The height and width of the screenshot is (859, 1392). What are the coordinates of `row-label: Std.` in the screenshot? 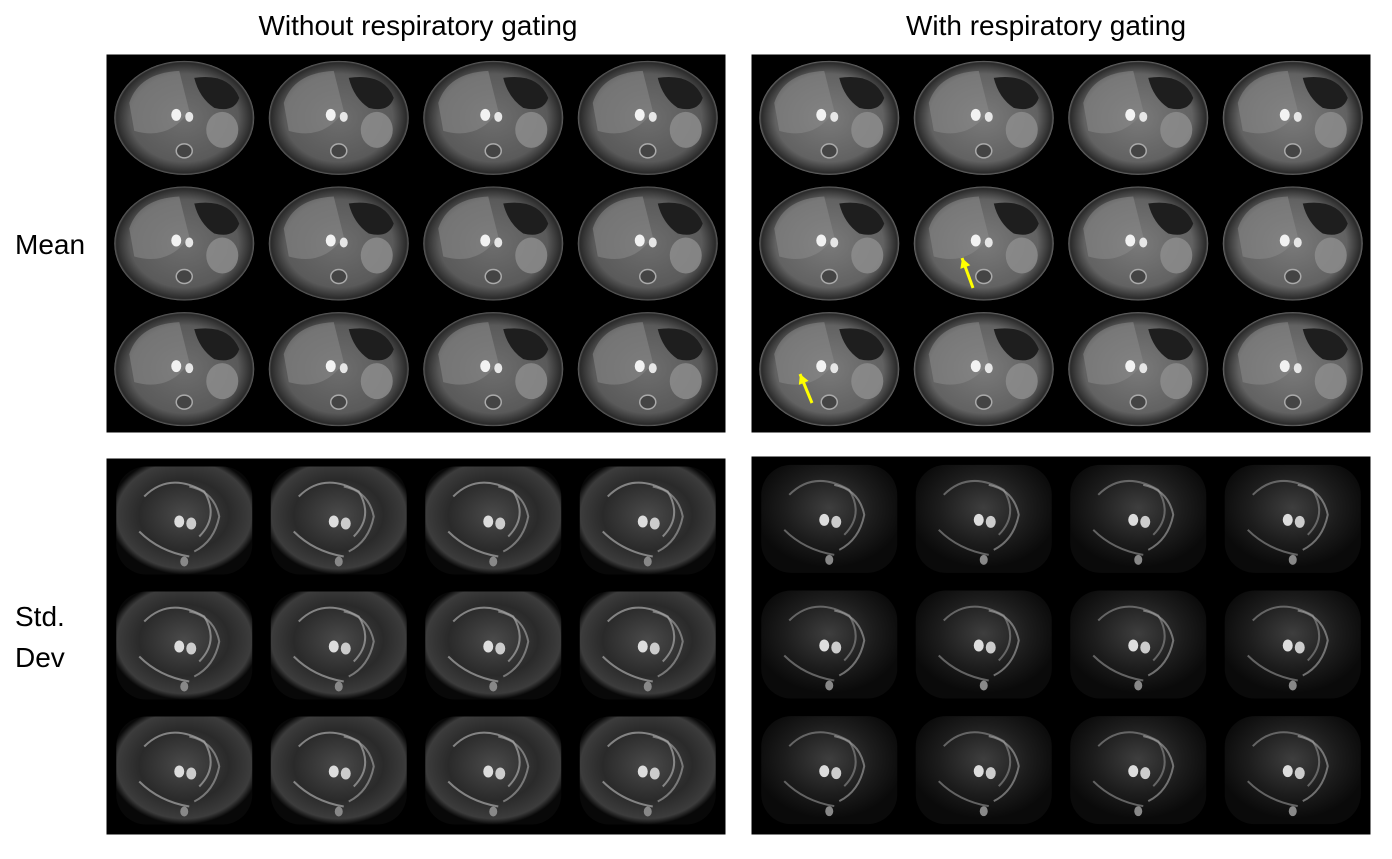 It's located at (40, 616).